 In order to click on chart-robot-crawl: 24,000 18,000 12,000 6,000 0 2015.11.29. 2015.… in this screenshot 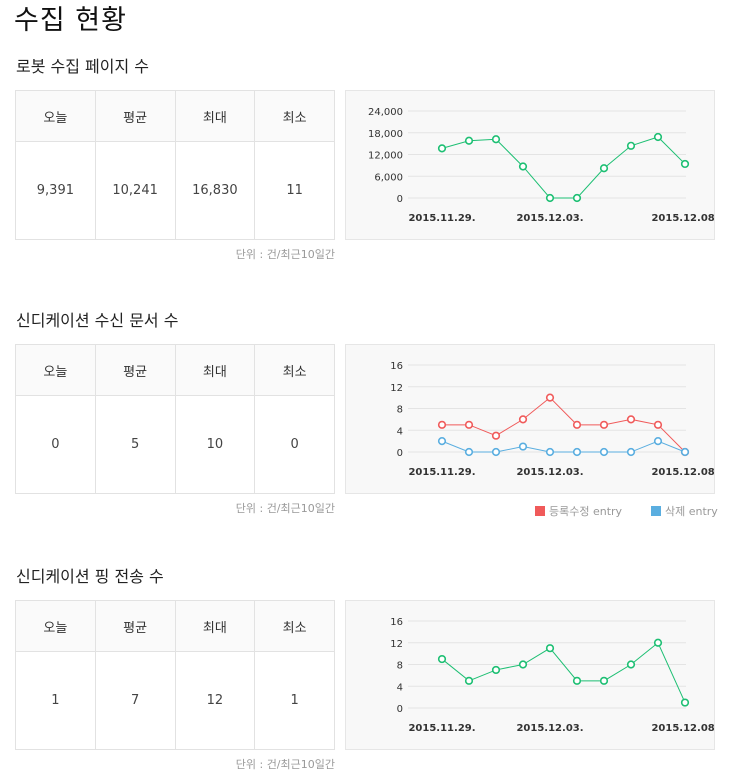, I will do `click(530, 165)`.